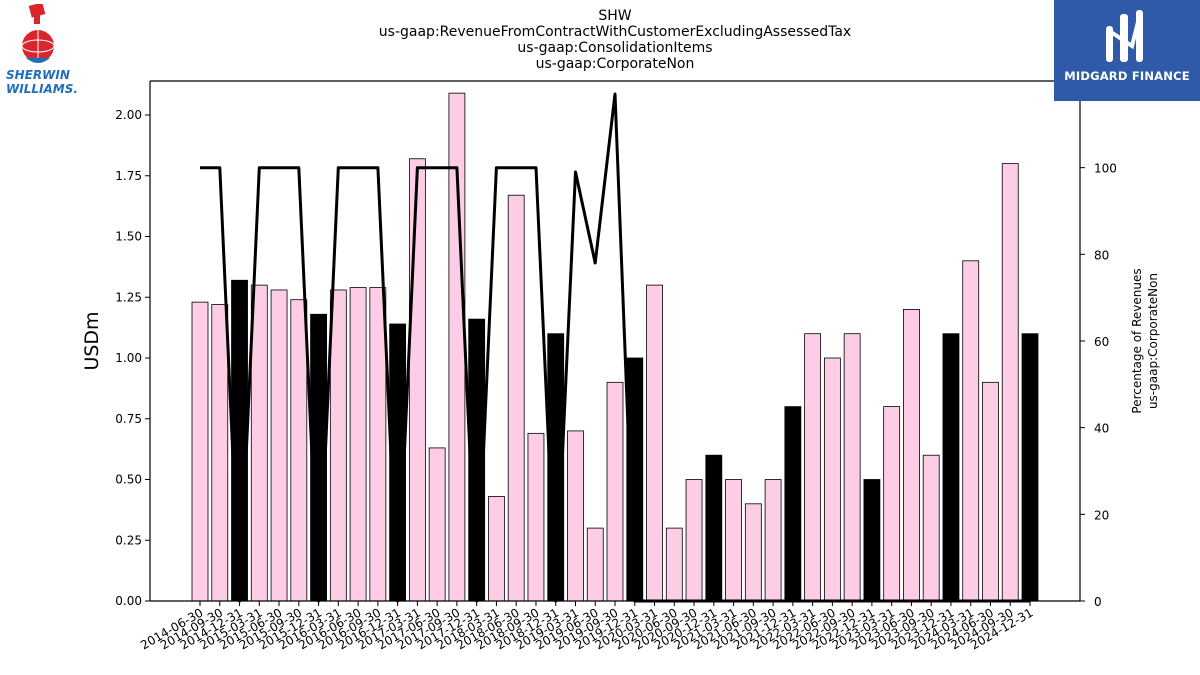 This screenshot has width=1200, height=675. I want to click on y-tick-label-4: 1.00, so click(128, 358).